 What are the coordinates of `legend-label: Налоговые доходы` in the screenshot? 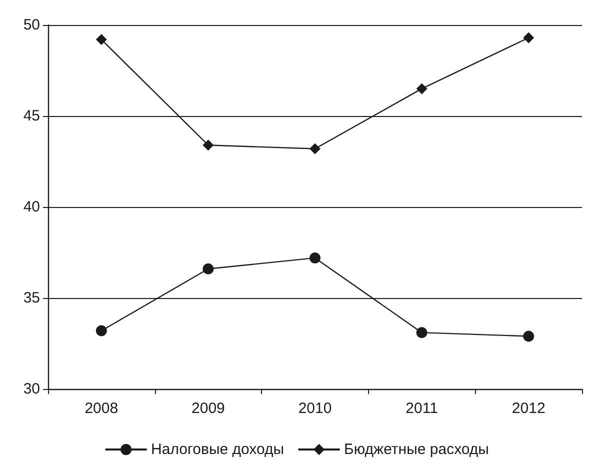 It's located at (217, 449).